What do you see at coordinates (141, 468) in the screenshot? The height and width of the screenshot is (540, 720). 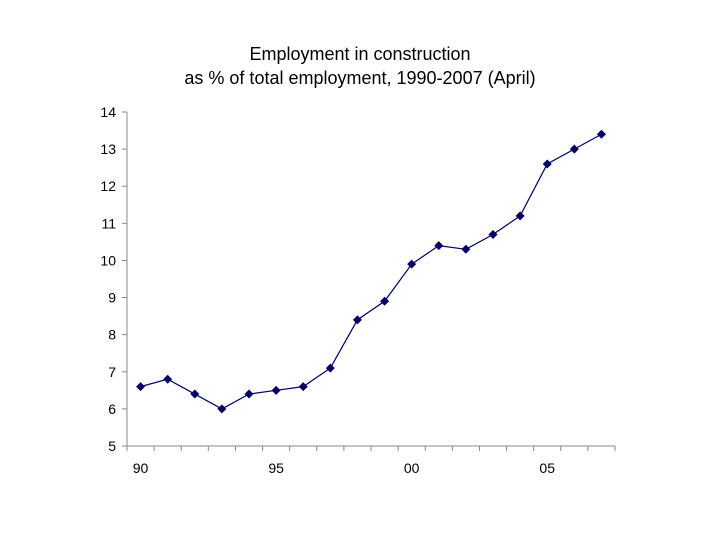 I see `x-tick-label: 90` at bounding box center [141, 468].